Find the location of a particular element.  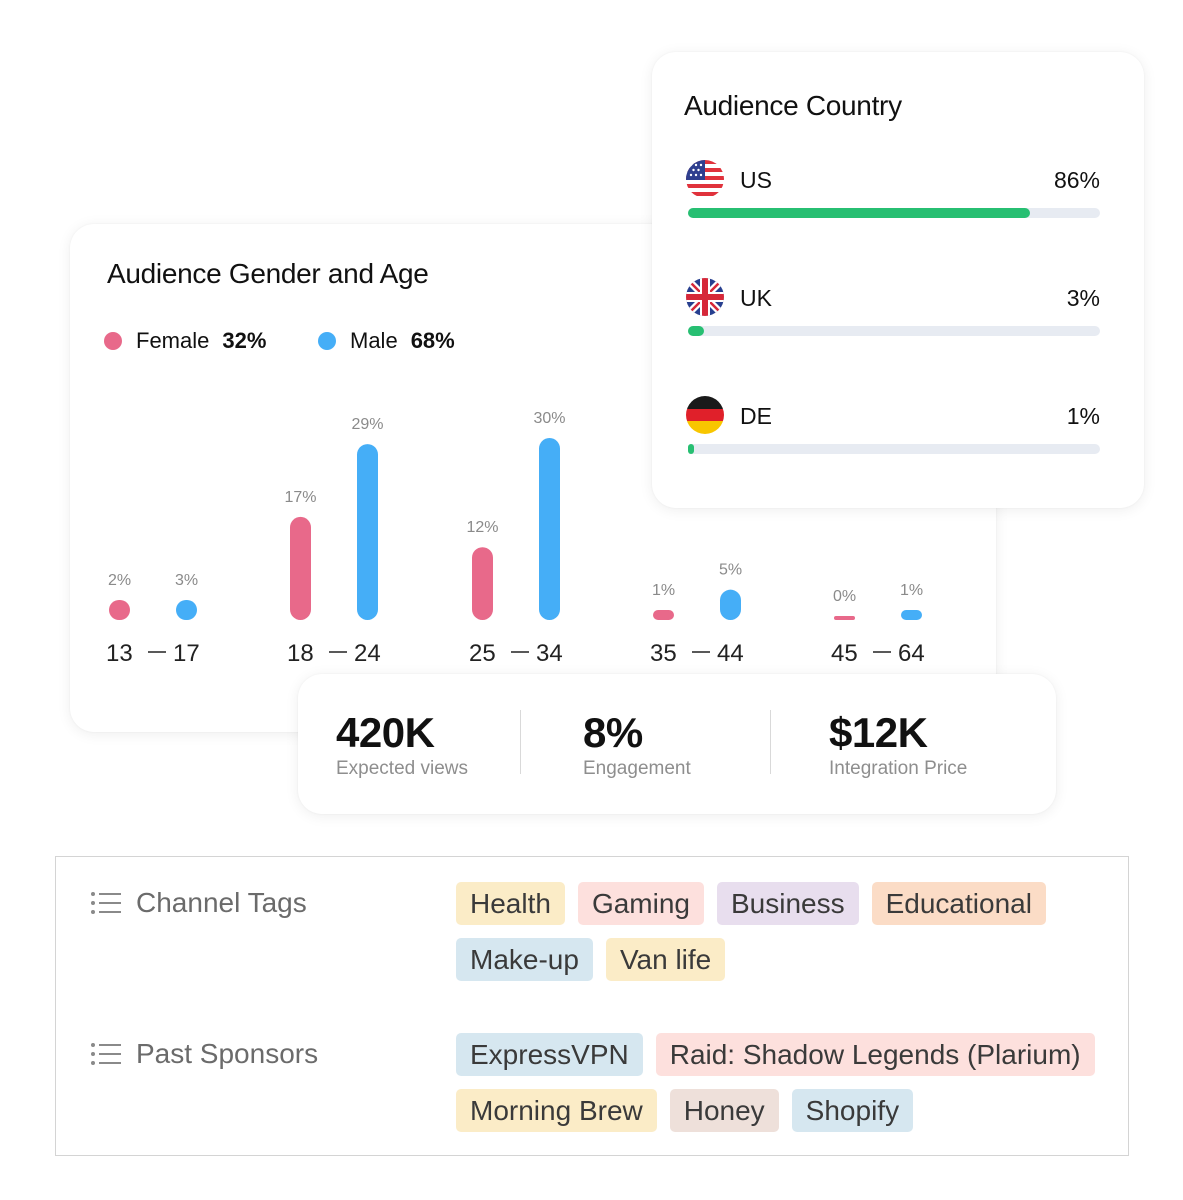

female-dot-icon is located at coordinates (113, 341).